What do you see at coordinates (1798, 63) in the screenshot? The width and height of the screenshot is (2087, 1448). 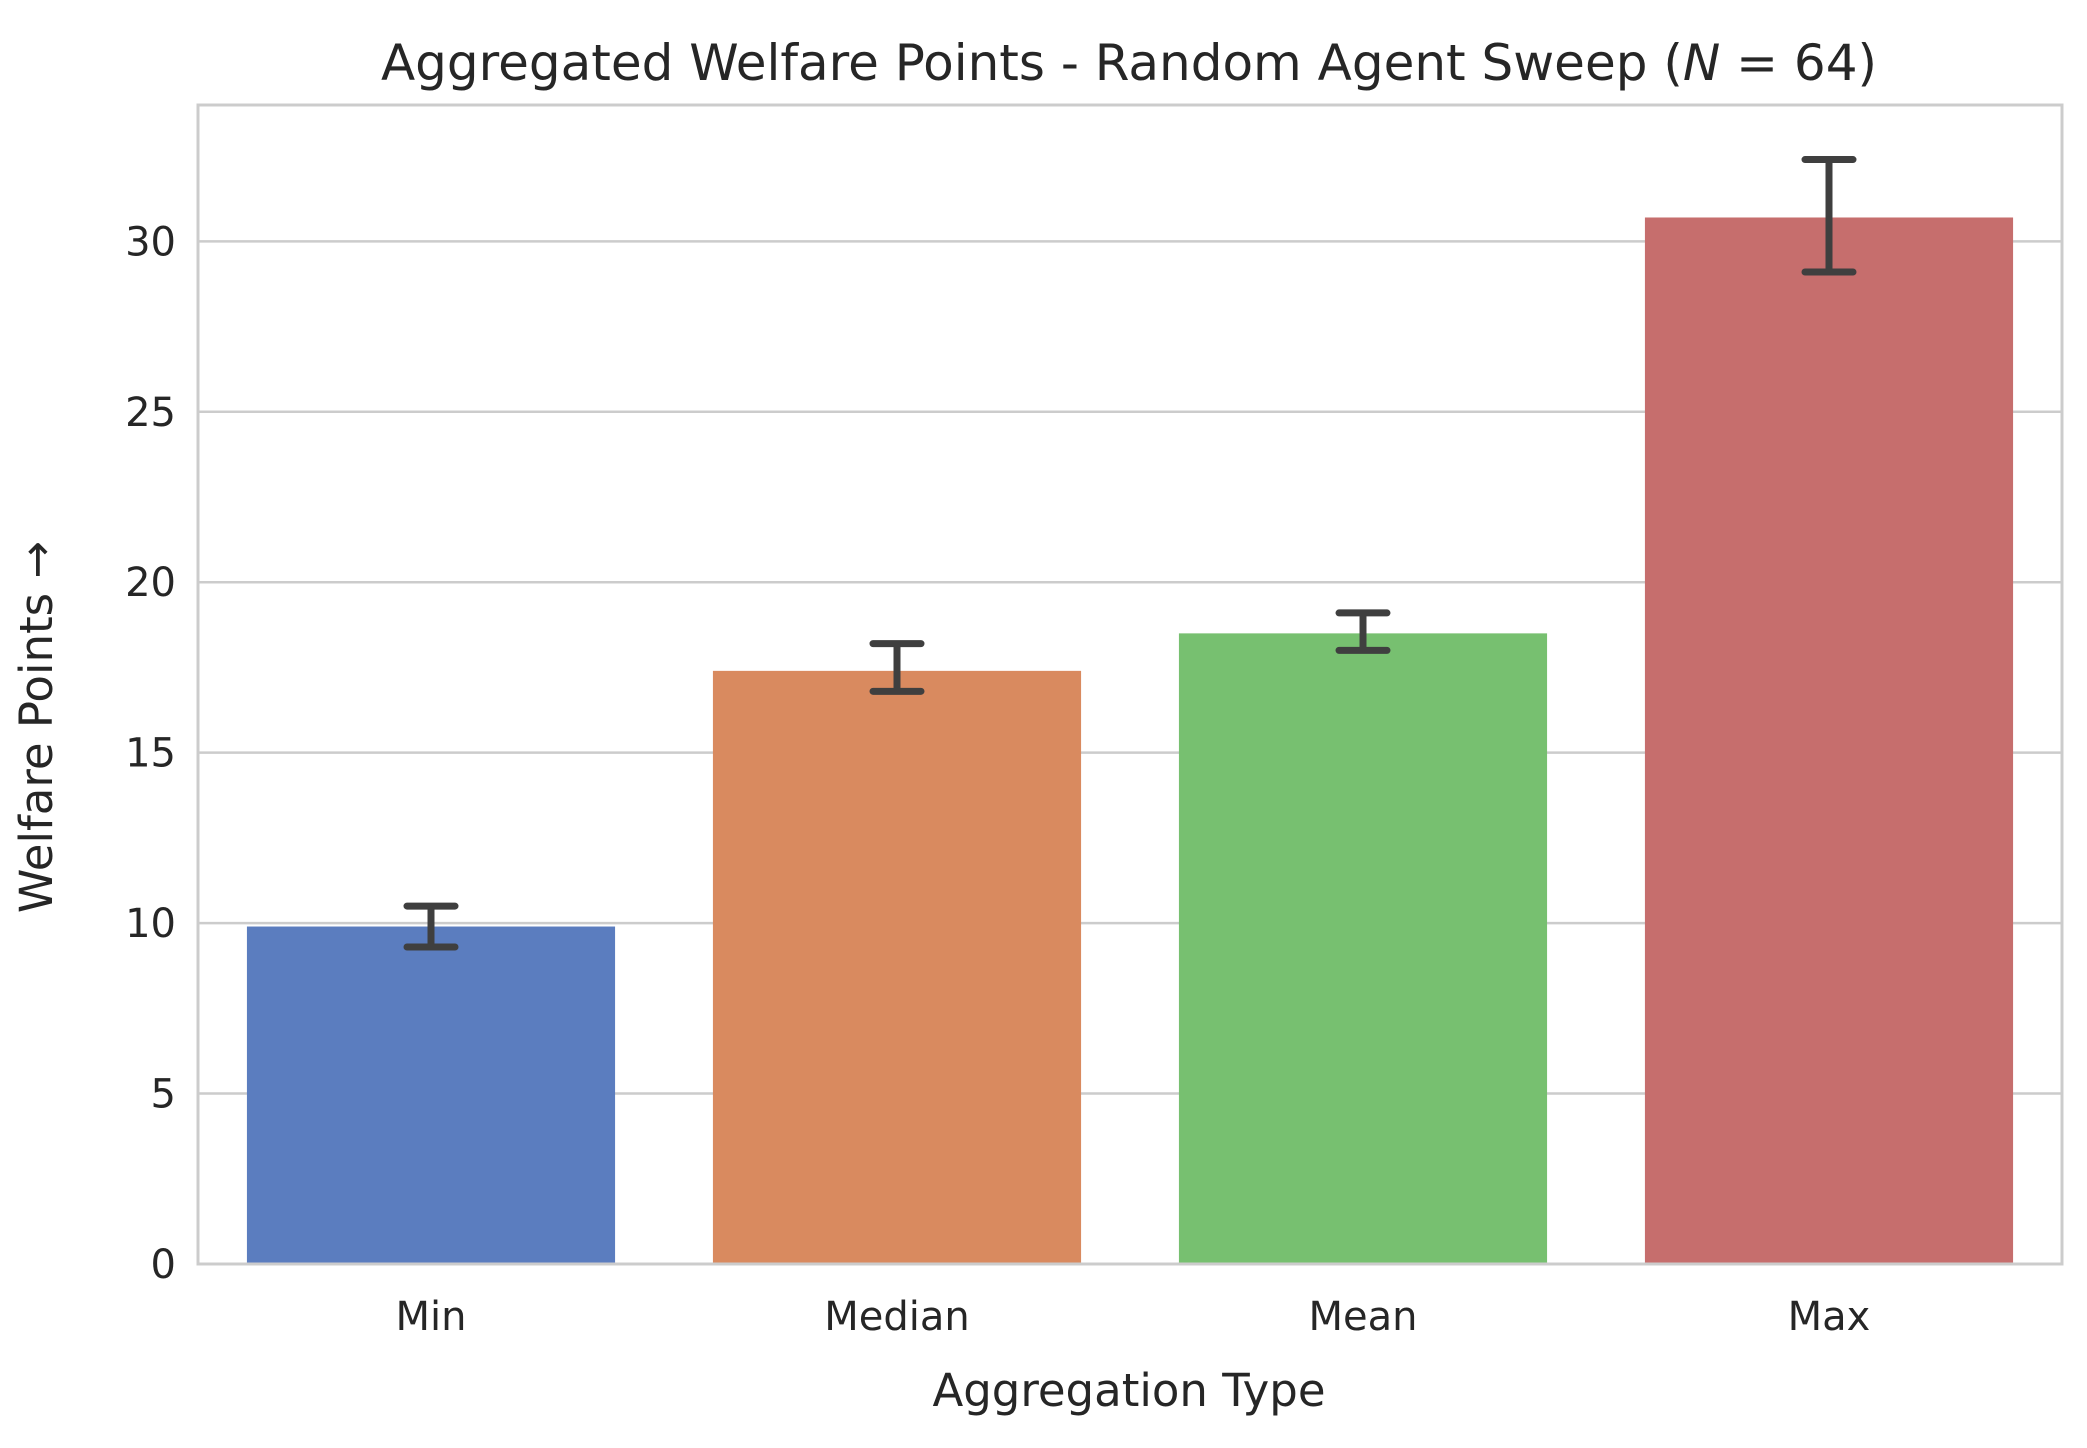 I see `chart-title-suffix: = 64)` at bounding box center [1798, 63].